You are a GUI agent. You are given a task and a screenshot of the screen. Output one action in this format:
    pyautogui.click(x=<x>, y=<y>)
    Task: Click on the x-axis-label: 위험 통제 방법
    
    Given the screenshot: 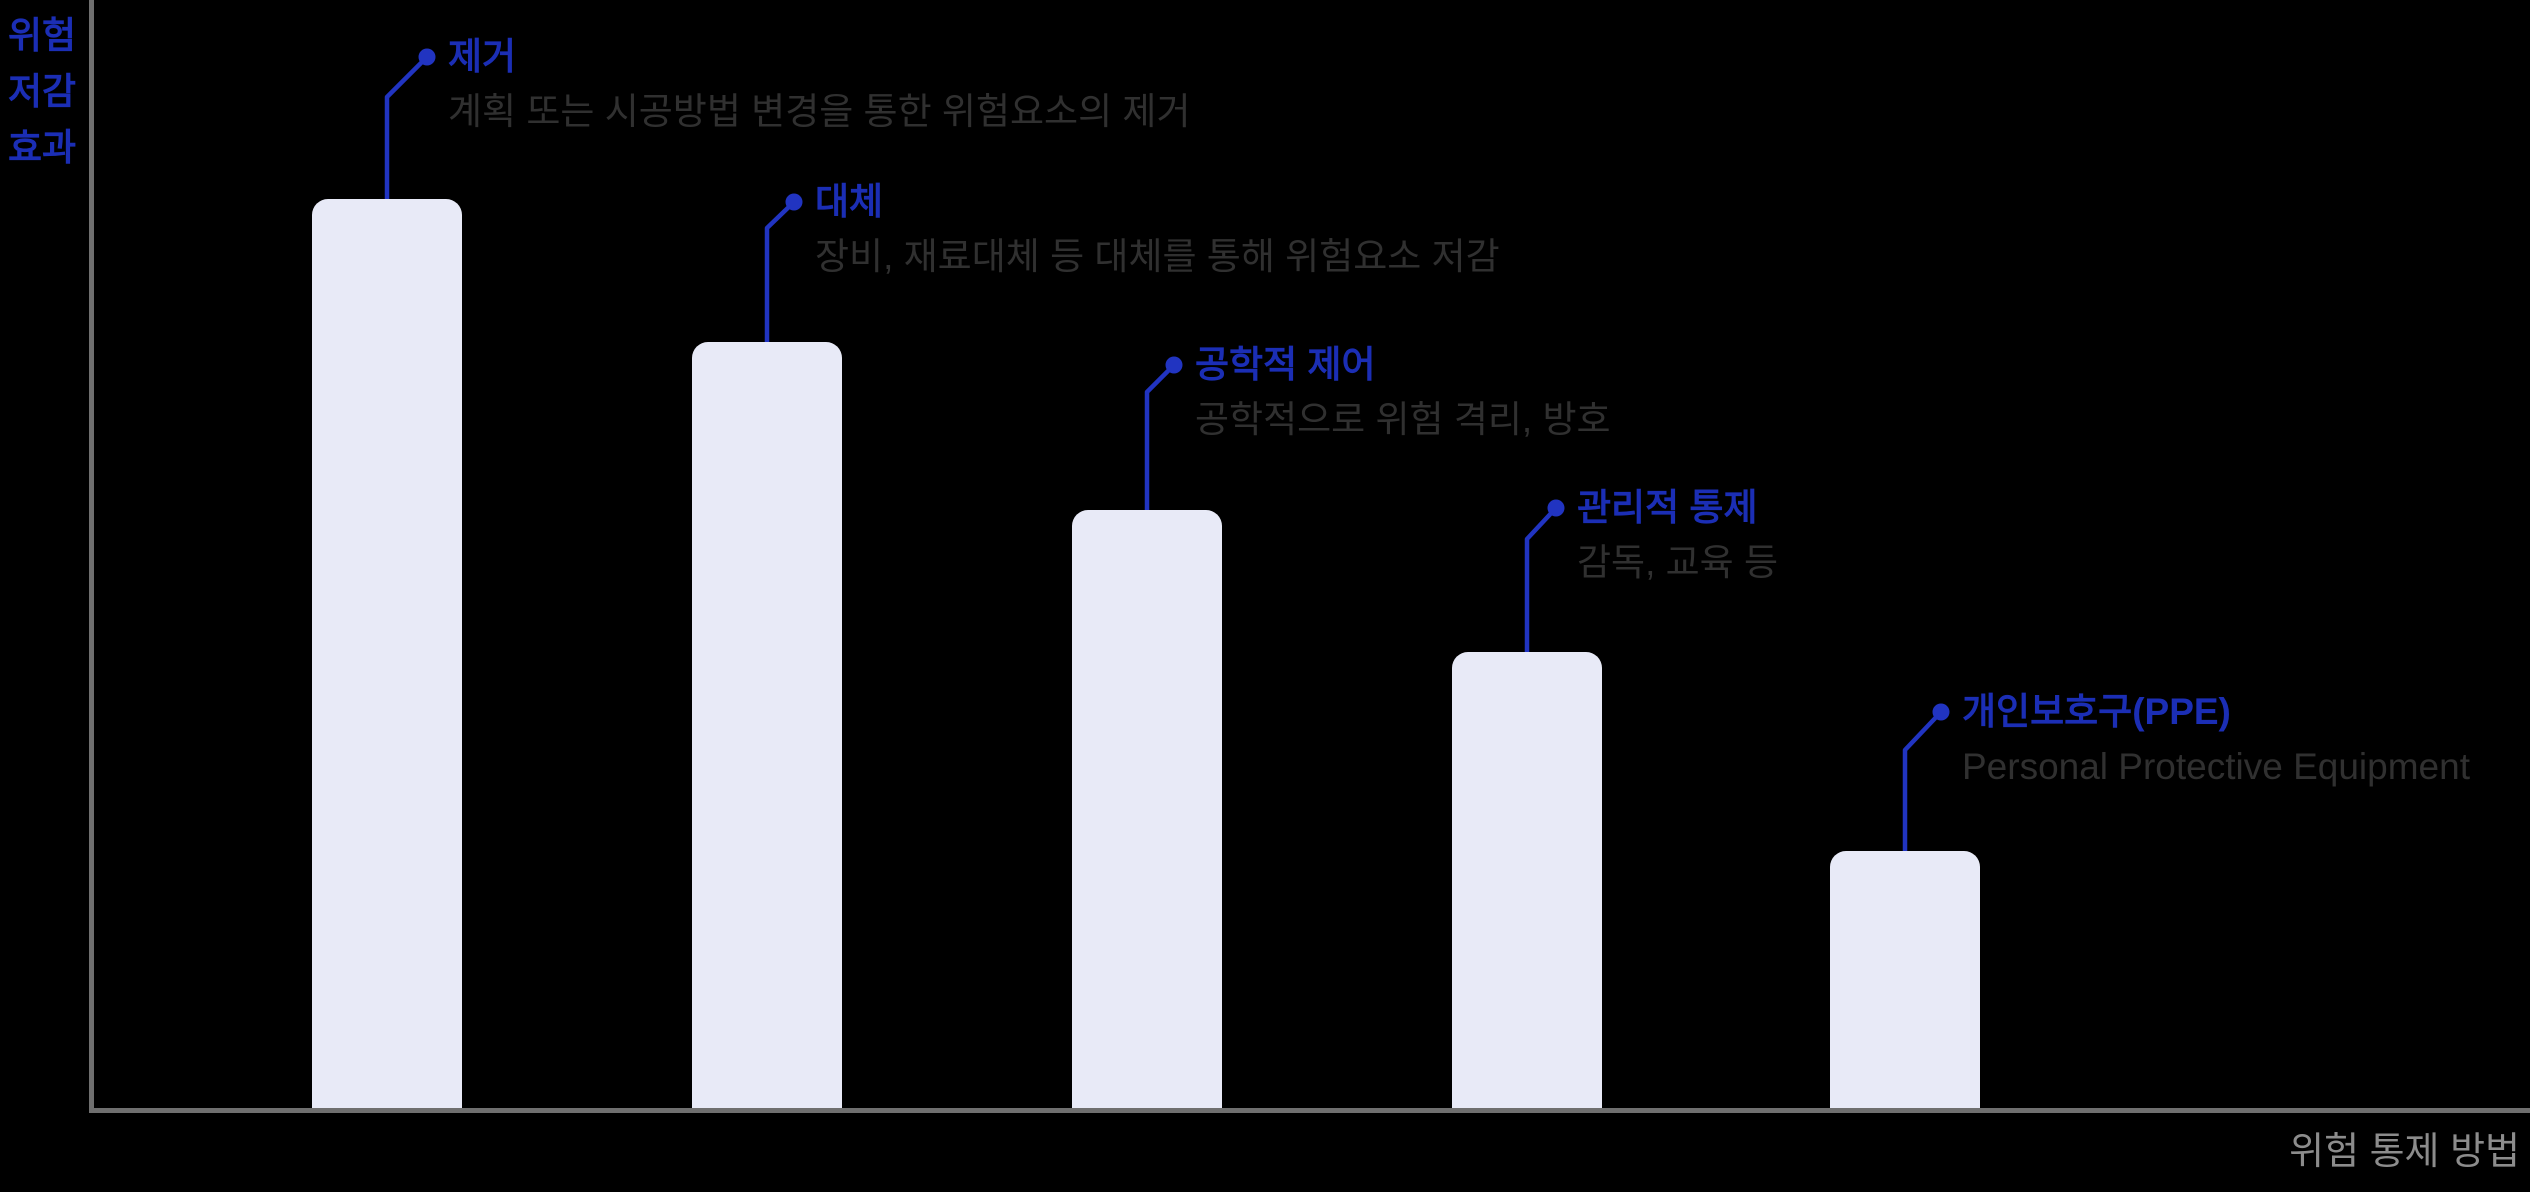 What is the action you would take?
    pyautogui.click(x=2404, y=1152)
    